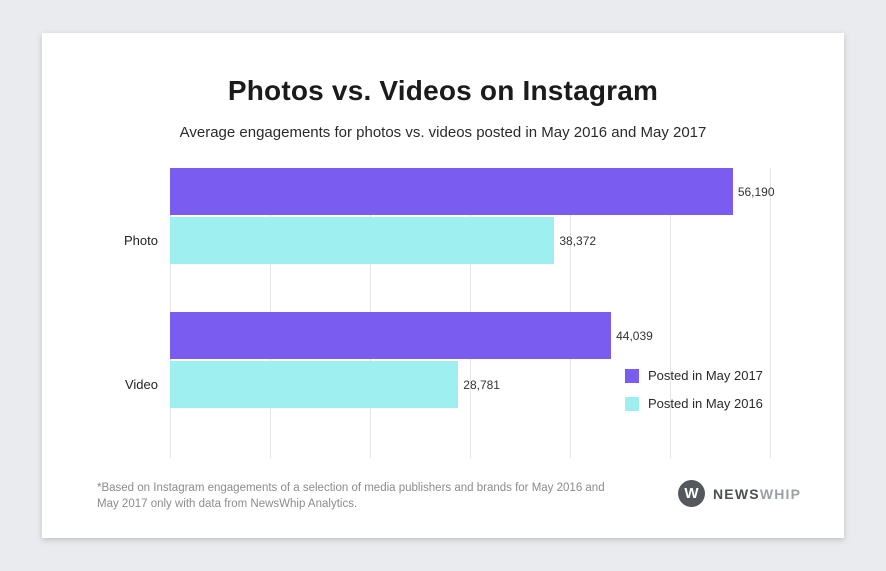 Image resolution: width=886 pixels, height=571 pixels. I want to click on legend-label-2016: Posted in May 2016, so click(705, 403).